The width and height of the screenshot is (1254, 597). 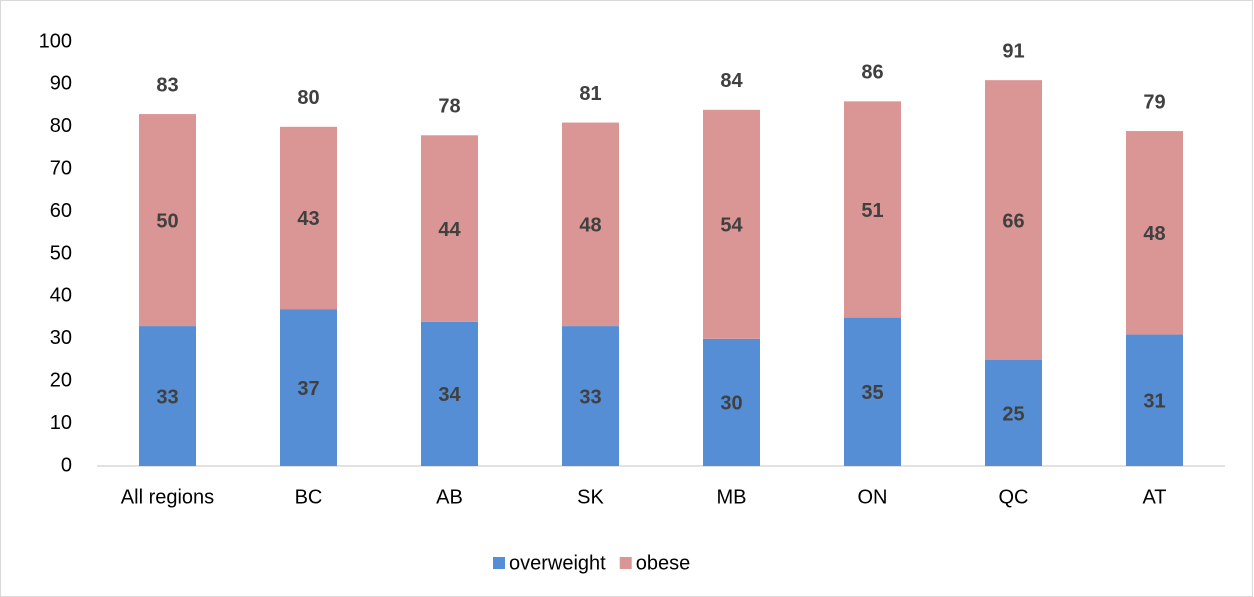 What do you see at coordinates (61, 296) in the screenshot?
I see `y-tick-label: 40` at bounding box center [61, 296].